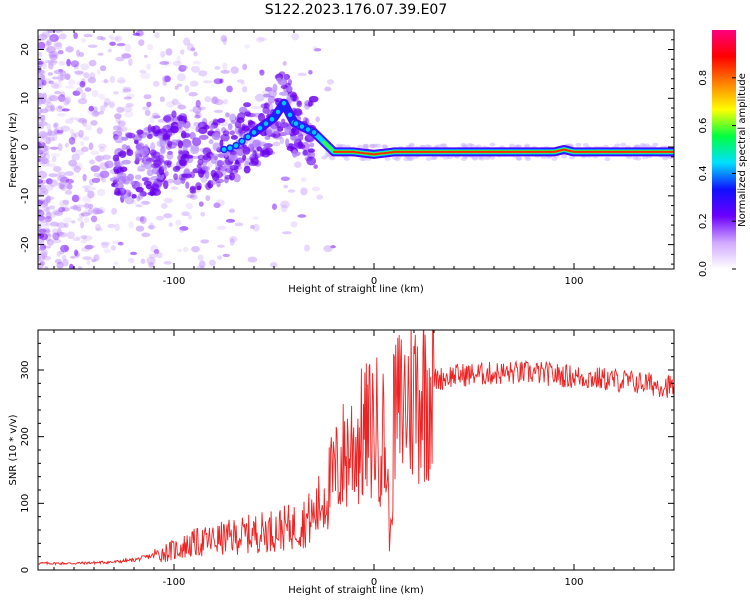 The width and height of the screenshot is (750, 600). I want to click on y-tick-label: 100, so click(25, 503).